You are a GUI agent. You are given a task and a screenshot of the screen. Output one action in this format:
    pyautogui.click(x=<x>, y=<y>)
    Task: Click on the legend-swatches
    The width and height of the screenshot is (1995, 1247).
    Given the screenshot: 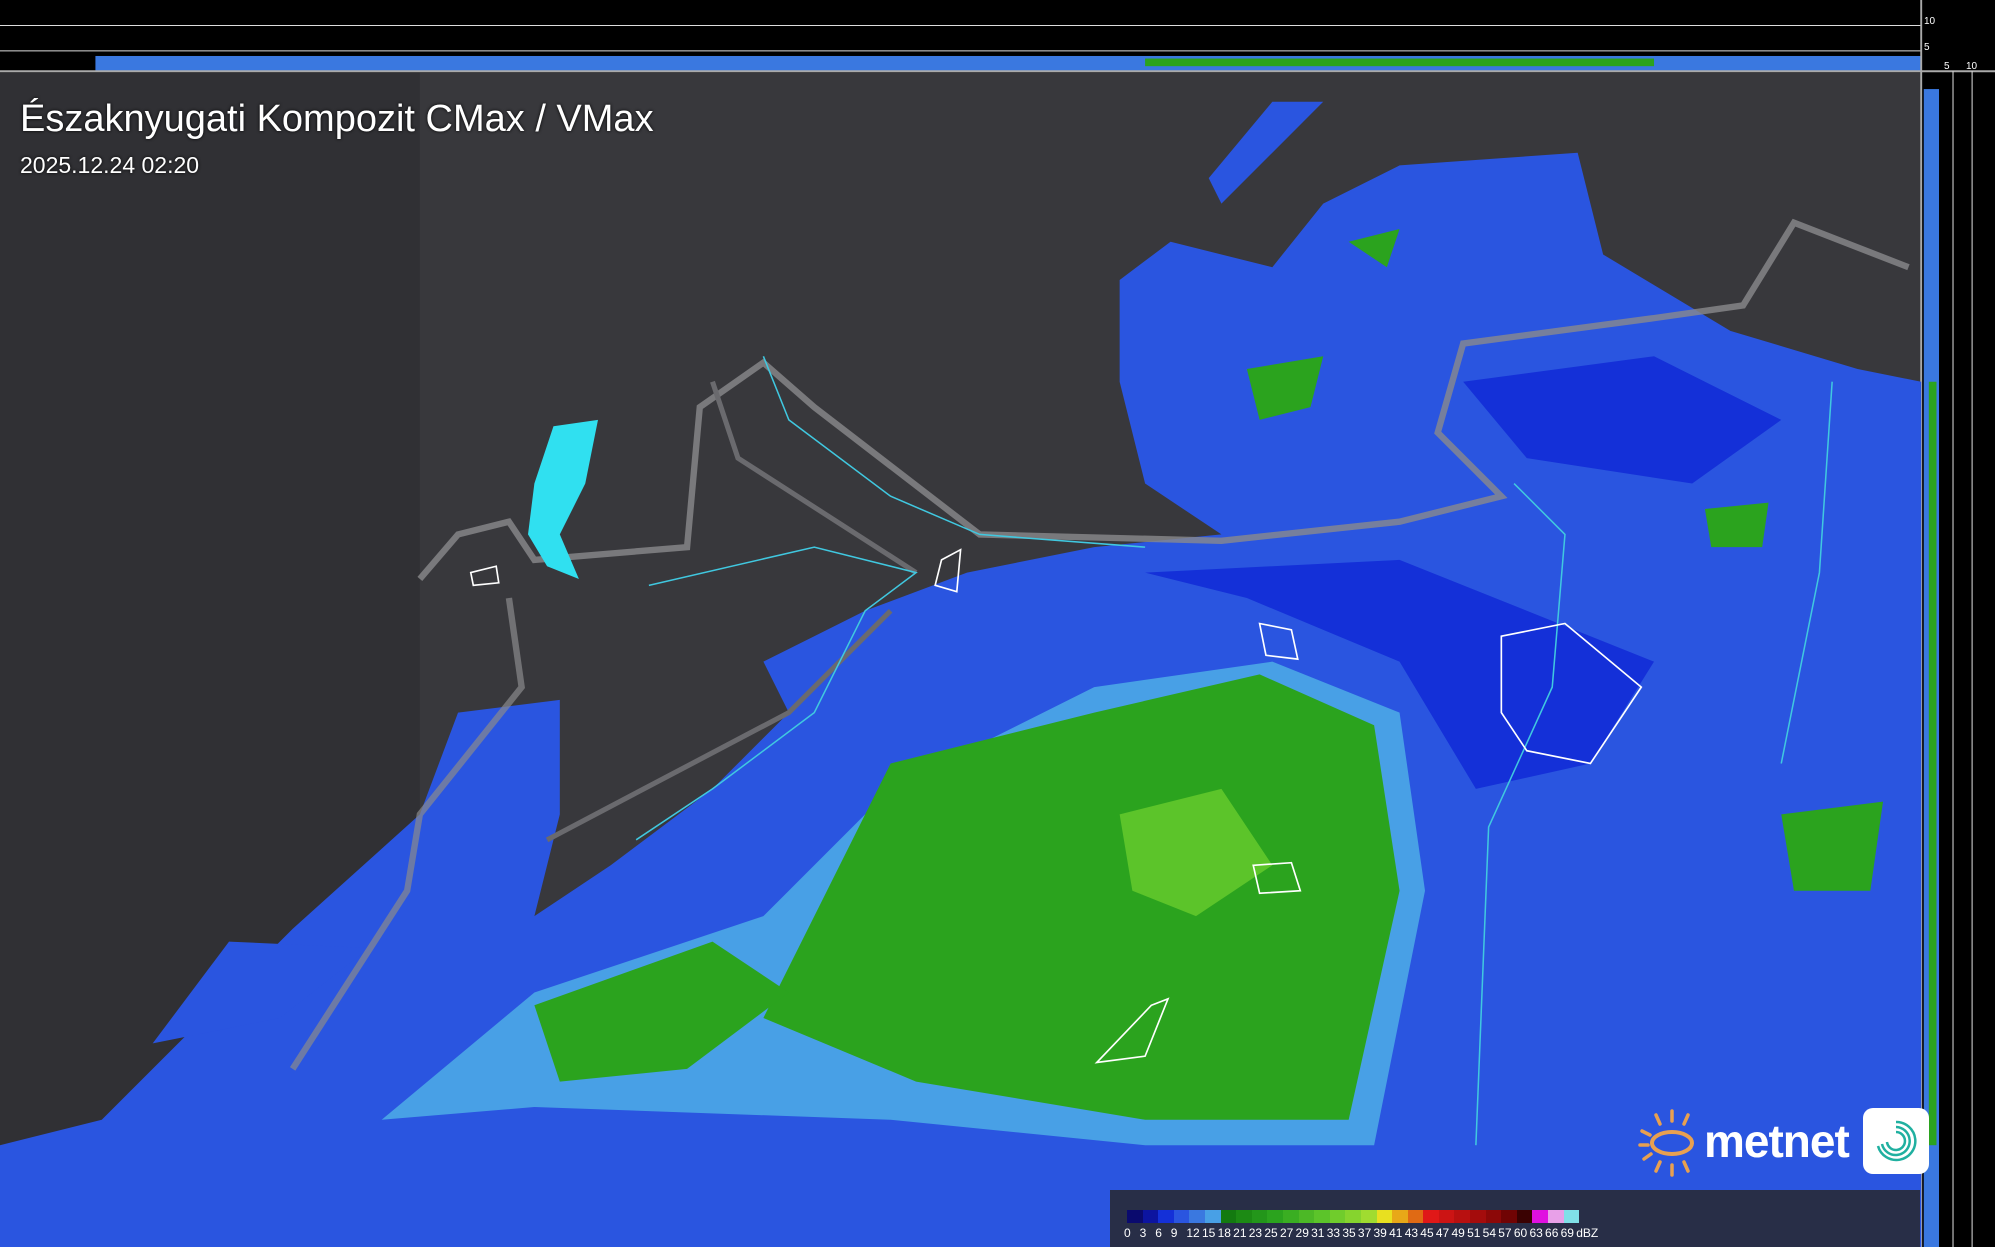 What is the action you would take?
    pyautogui.click(x=1353, y=1216)
    